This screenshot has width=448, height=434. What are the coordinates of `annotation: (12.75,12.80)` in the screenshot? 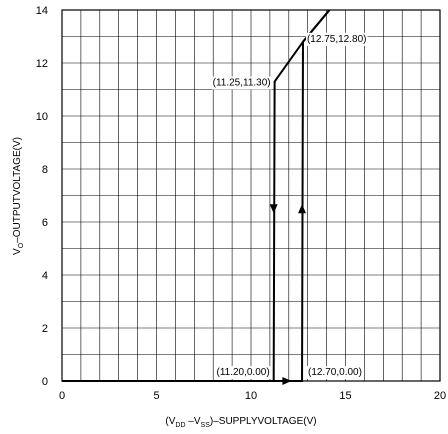 It's located at (336, 39).